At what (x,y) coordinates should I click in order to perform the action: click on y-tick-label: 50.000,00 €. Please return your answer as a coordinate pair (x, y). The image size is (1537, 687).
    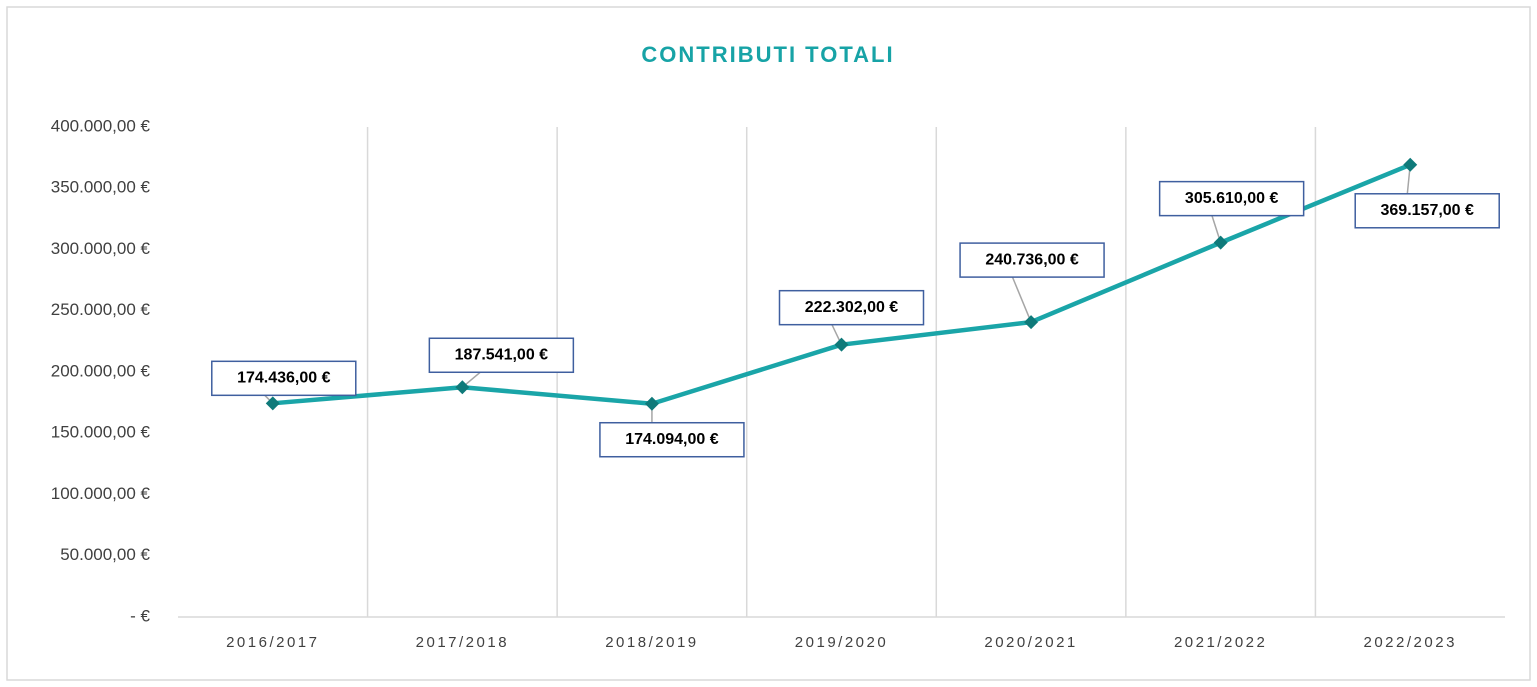
    Looking at the image, I should click on (105, 554).